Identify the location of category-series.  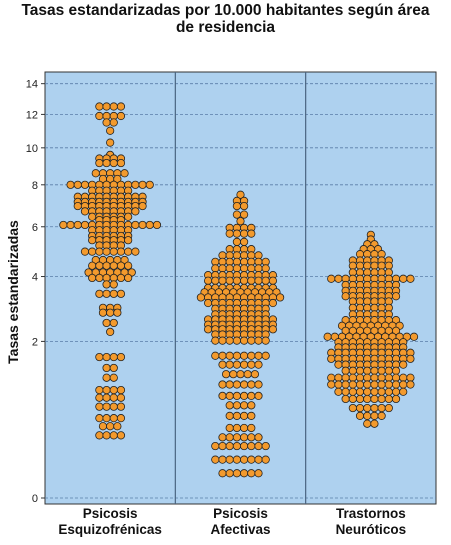
(110, 271).